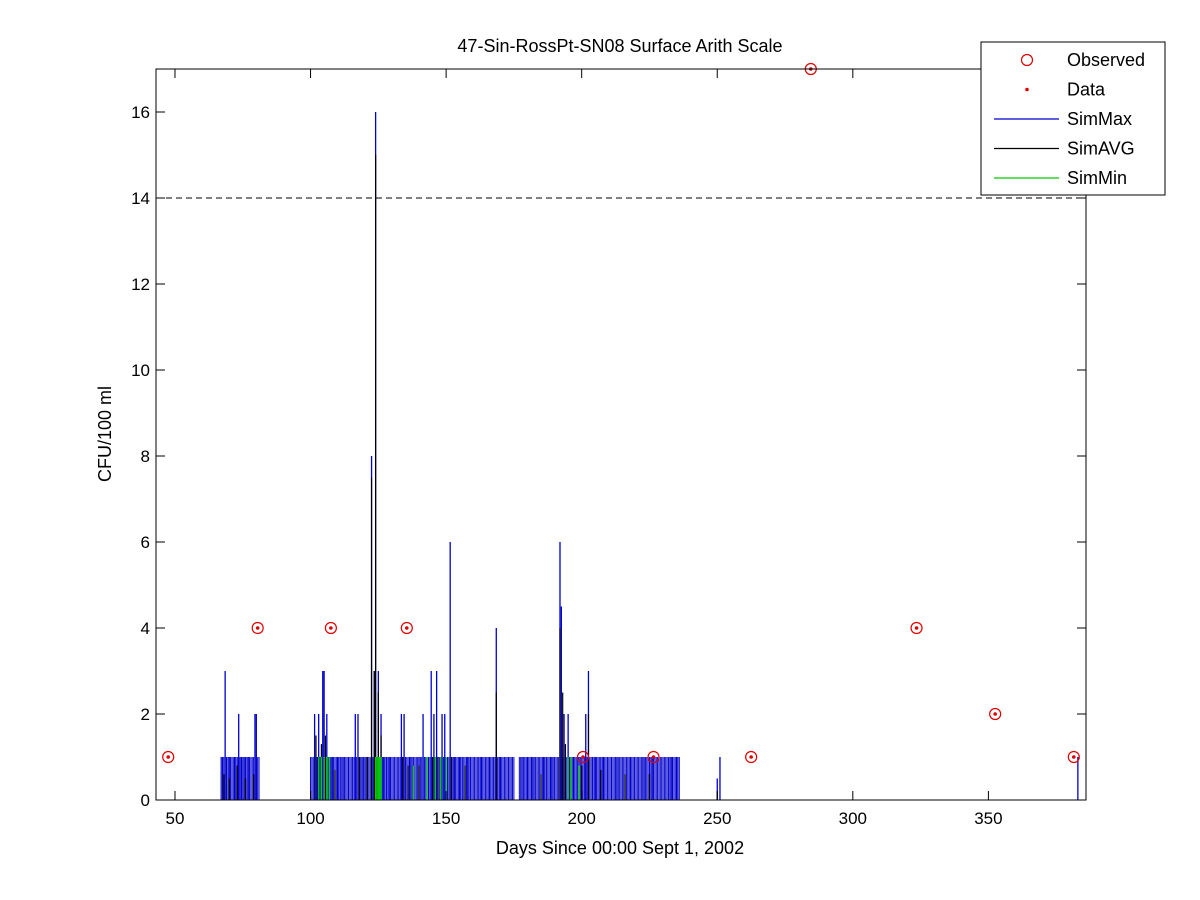 The height and width of the screenshot is (900, 1200). What do you see at coordinates (1097, 178) in the screenshot?
I see `legend-label-simmin: SimMin` at bounding box center [1097, 178].